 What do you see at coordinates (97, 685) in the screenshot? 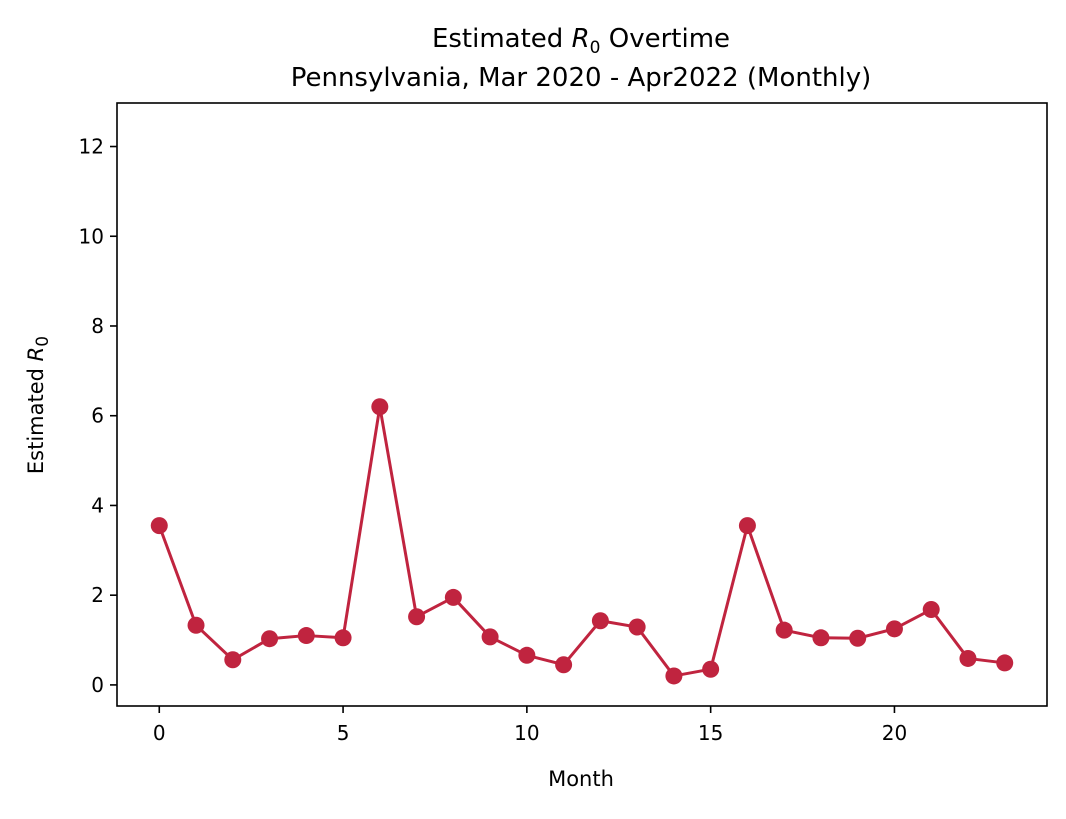
I see `y-tick-label: 0` at bounding box center [97, 685].